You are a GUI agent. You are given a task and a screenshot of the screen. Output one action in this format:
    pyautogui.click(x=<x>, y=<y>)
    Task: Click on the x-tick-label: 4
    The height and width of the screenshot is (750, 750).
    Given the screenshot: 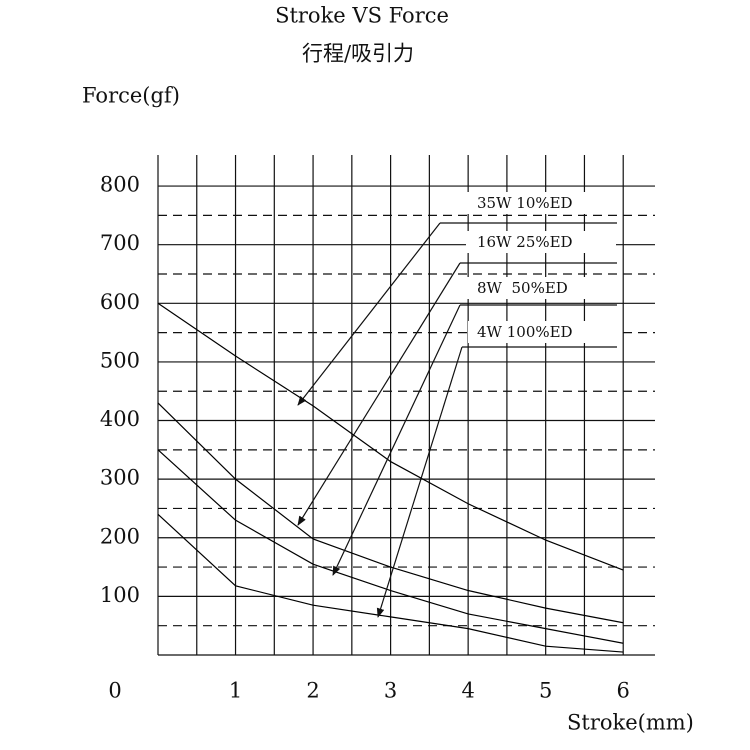 What is the action you would take?
    pyautogui.click(x=467, y=691)
    